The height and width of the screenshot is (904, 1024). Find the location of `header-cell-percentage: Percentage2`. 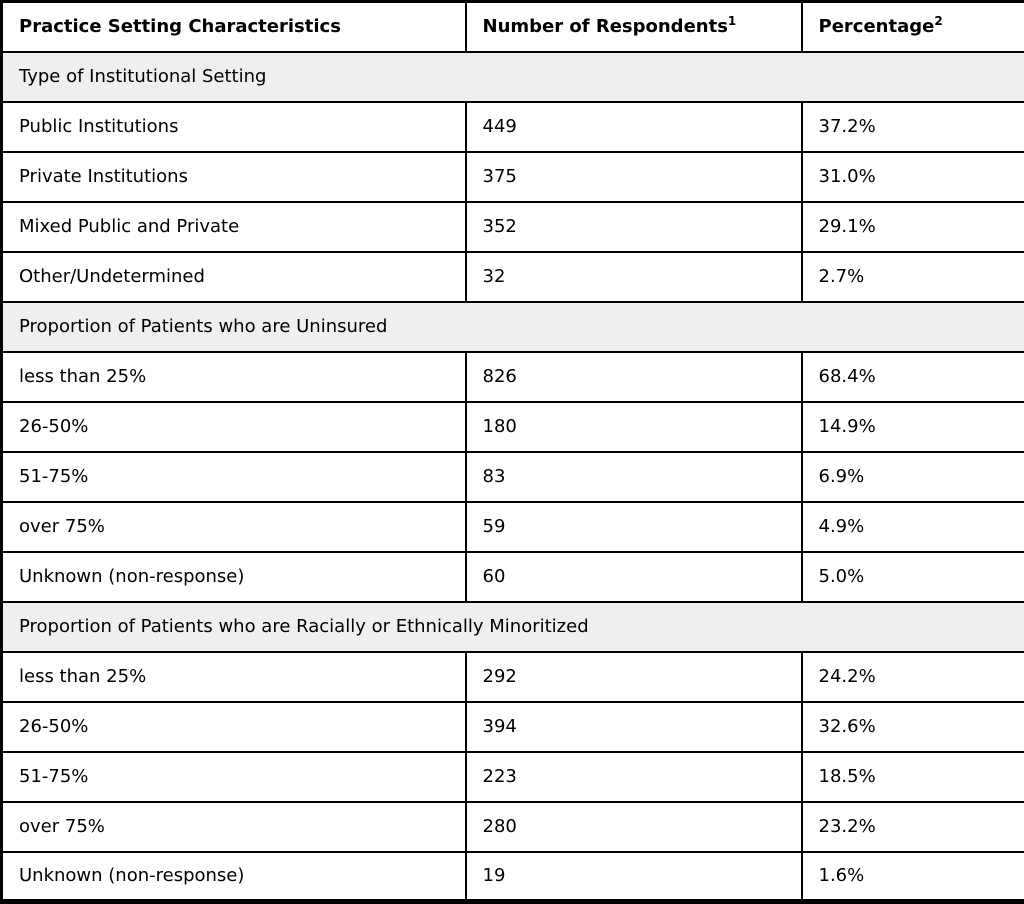

header-cell-percentage: Percentage2 is located at coordinates (913, 27).